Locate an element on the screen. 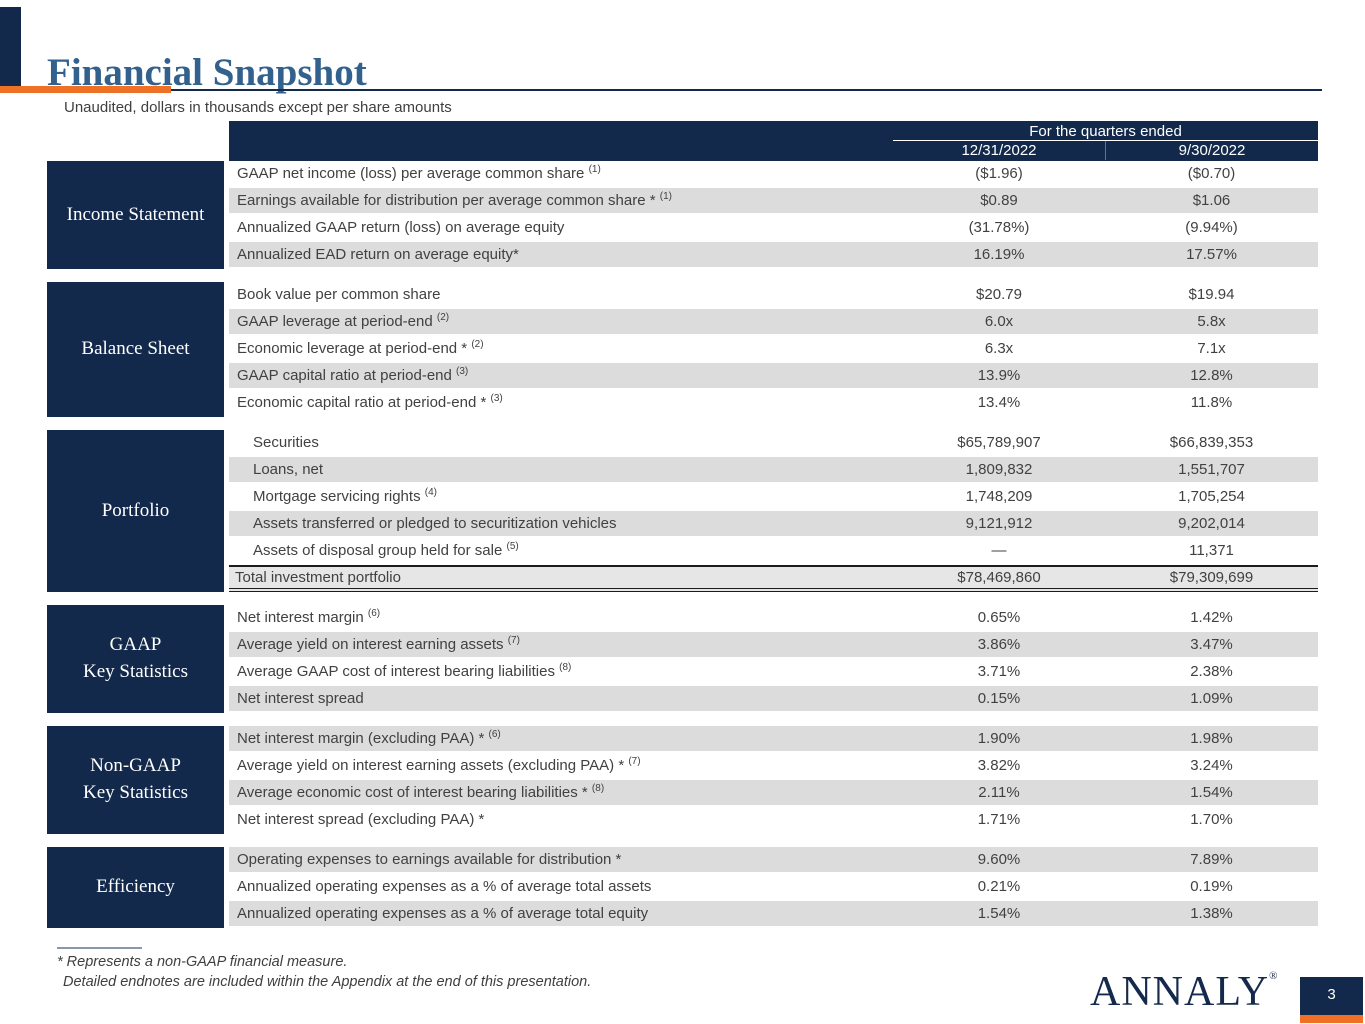 The width and height of the screenshot is (1365, 1024). table-row: GAAP leverage at period-end (2) 6.0x 5.8x is located at coordinates (773, 322).